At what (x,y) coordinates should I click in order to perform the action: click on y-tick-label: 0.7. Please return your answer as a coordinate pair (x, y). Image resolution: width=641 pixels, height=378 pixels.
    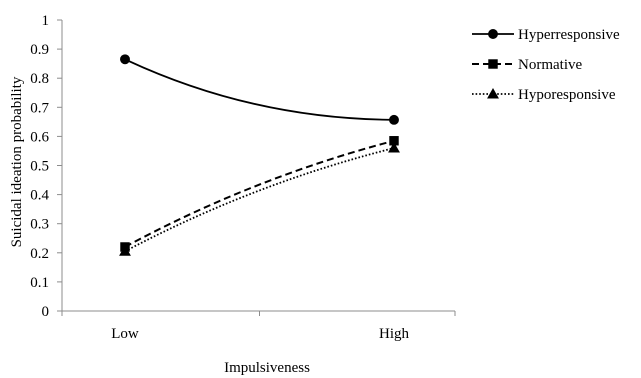
    Looking at the image, I should click on (39, 108).